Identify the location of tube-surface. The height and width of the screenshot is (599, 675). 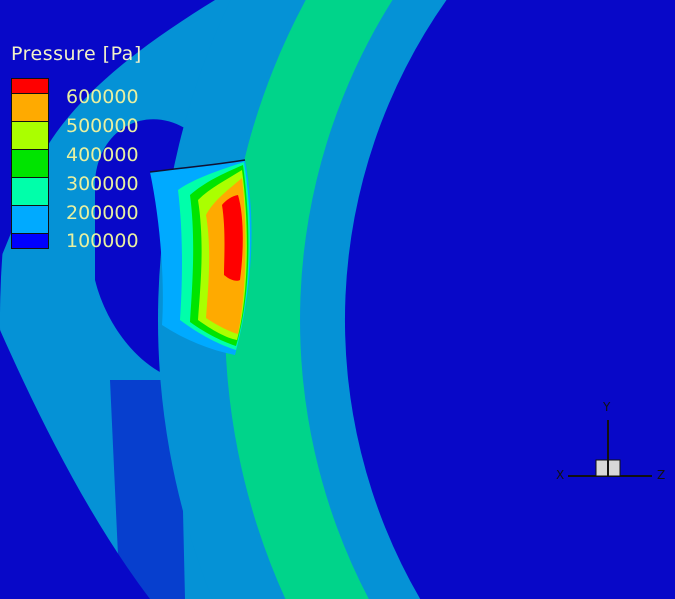
(200, 257).